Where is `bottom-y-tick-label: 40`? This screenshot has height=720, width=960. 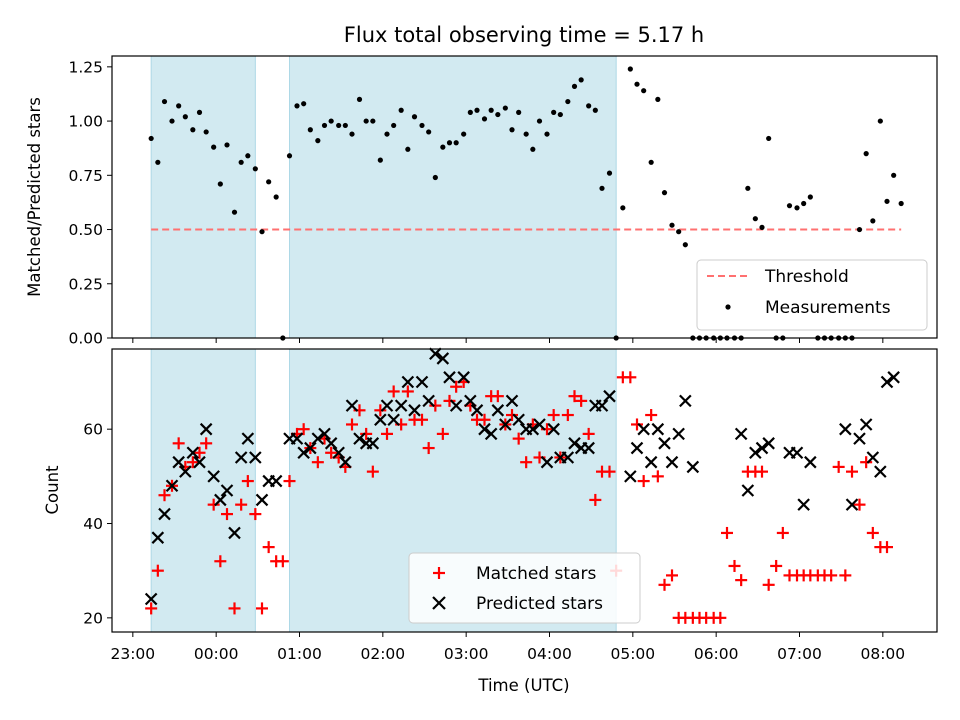 bottom-y-tick-label: 40 is located at coordinates (93, 524).